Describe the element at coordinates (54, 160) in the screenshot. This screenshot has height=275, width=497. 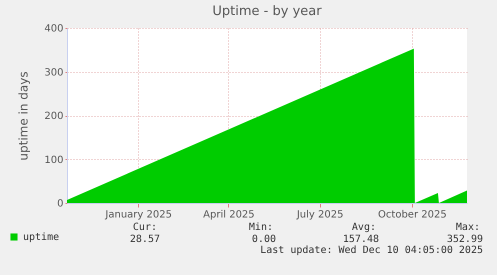
I see `y-tick-label: 100` at that location.